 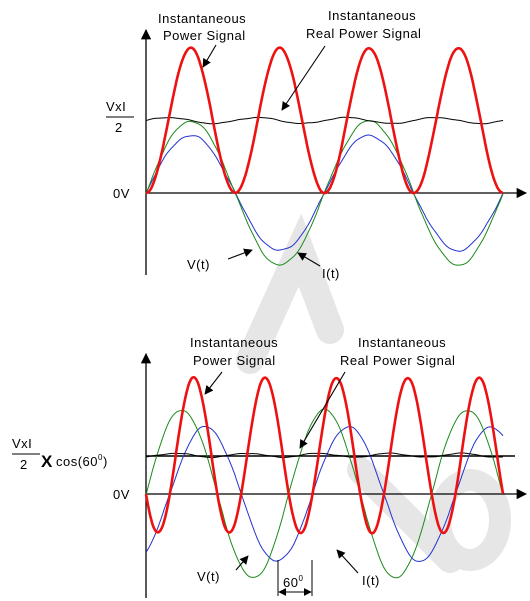 I want to click on bottom-multiply-sign: X, so click(x=47, y=461).